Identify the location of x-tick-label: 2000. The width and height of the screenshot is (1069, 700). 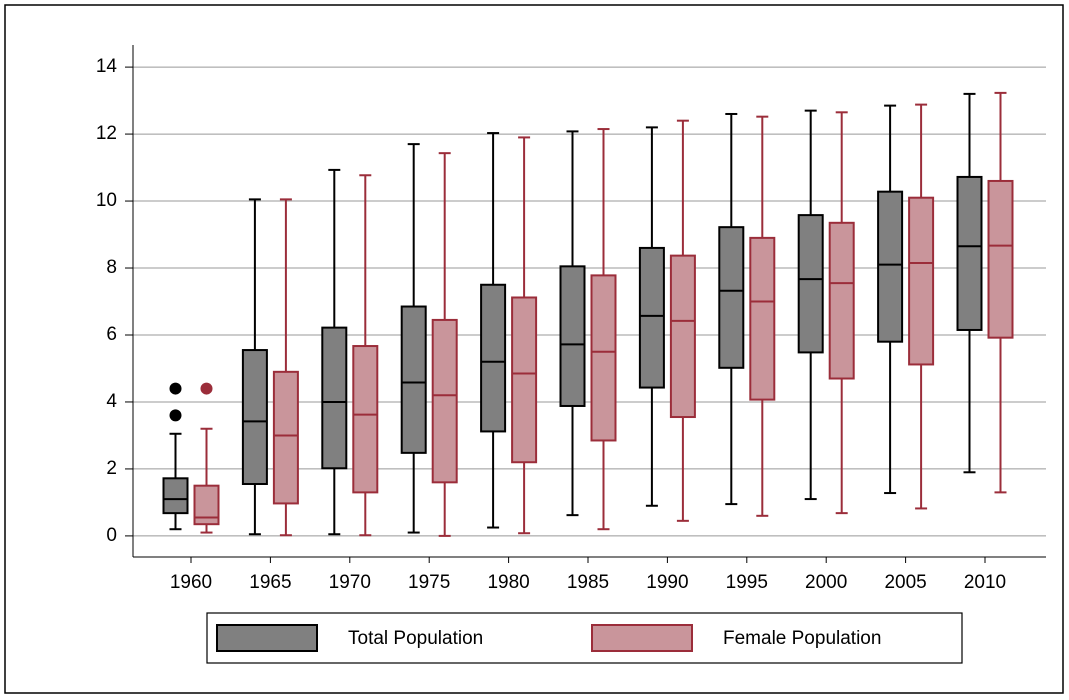
(826, 582).